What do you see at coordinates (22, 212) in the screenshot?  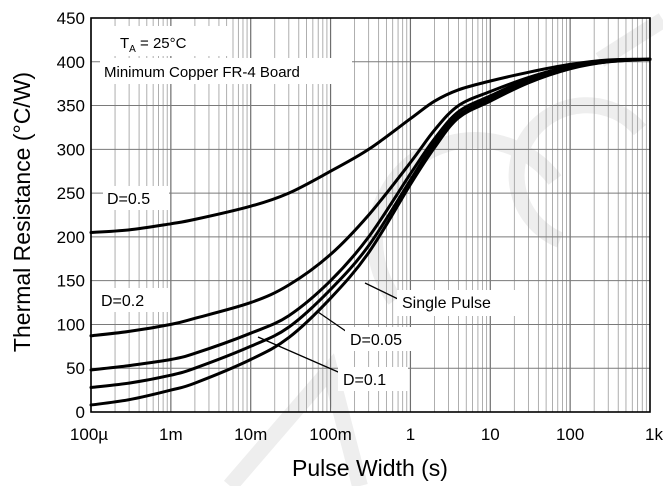 I see `y-axis-title: Thermal Resistance (°C/W)` at bounding box center [22, 212].